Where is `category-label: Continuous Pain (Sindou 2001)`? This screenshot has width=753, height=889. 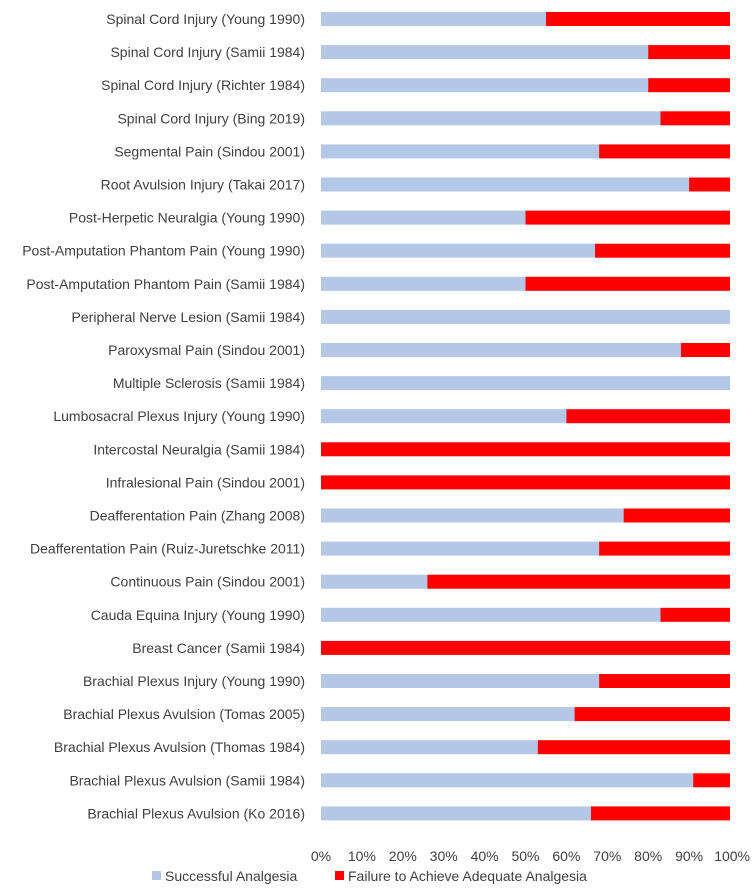
category-label: Continuous Pain (Sindou 2001) is located at coordinates (207, 582).